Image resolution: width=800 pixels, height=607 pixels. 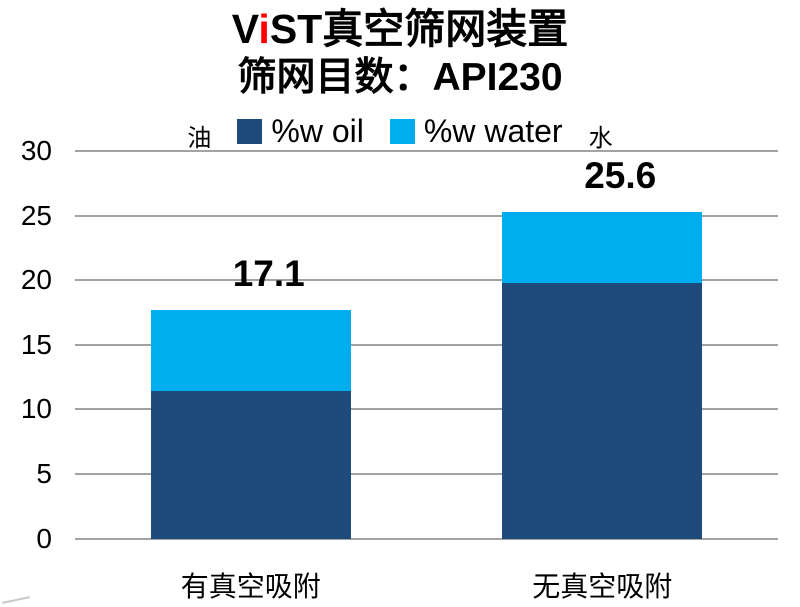 I want to click on category-label: 有真空吸附, so click(x=250, y=586).